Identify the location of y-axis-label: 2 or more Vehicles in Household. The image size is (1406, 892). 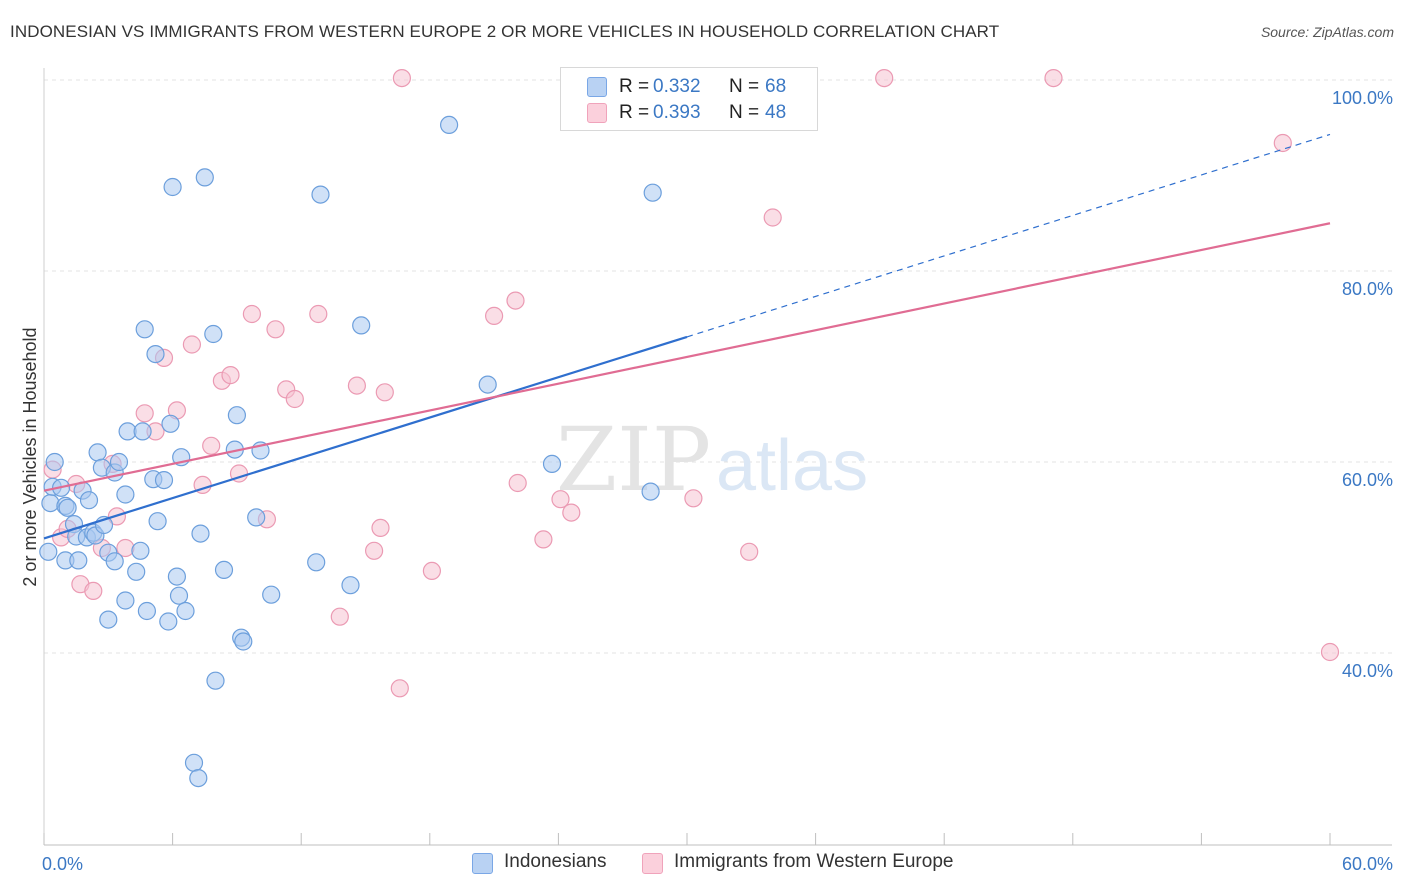
(30, 456).